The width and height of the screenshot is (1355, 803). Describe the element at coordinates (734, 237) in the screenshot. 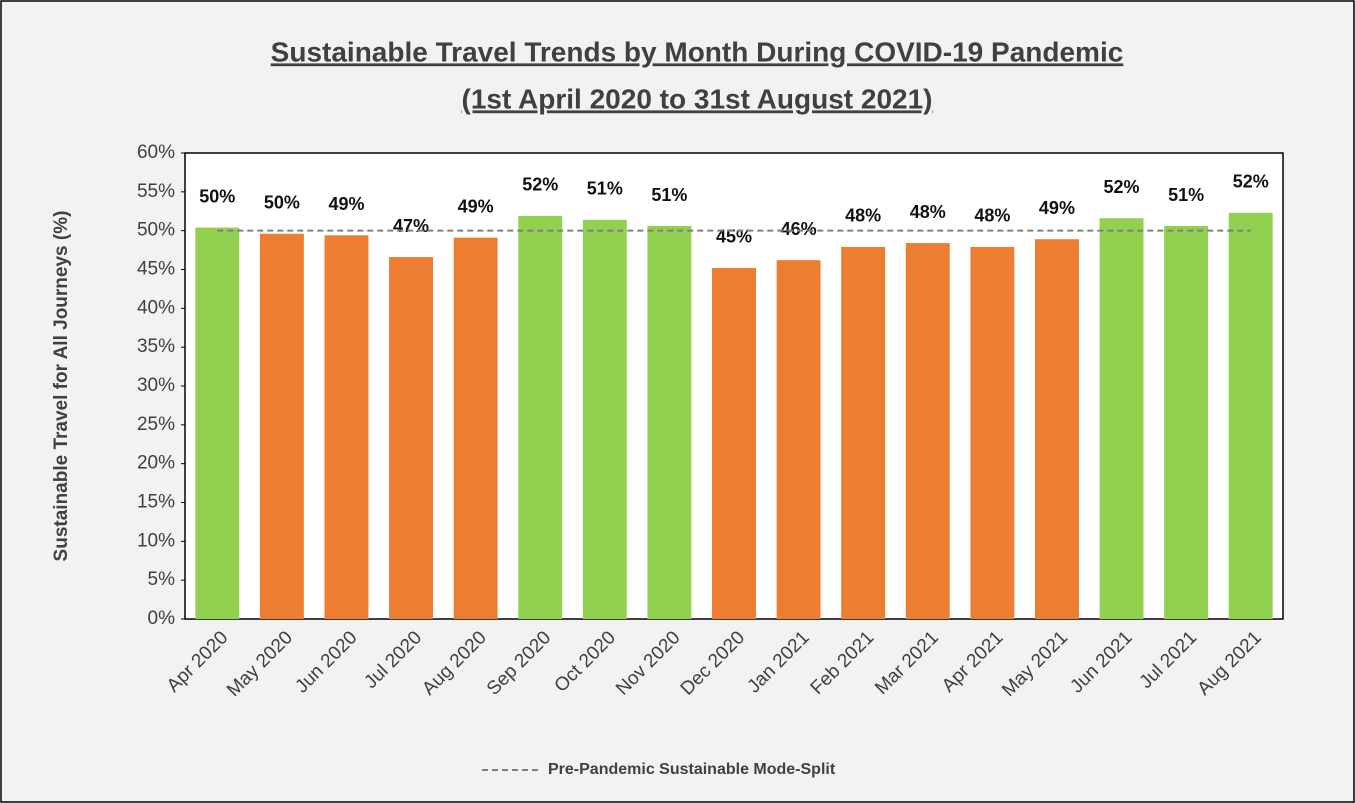

I see `data-label: 45%` at that location.